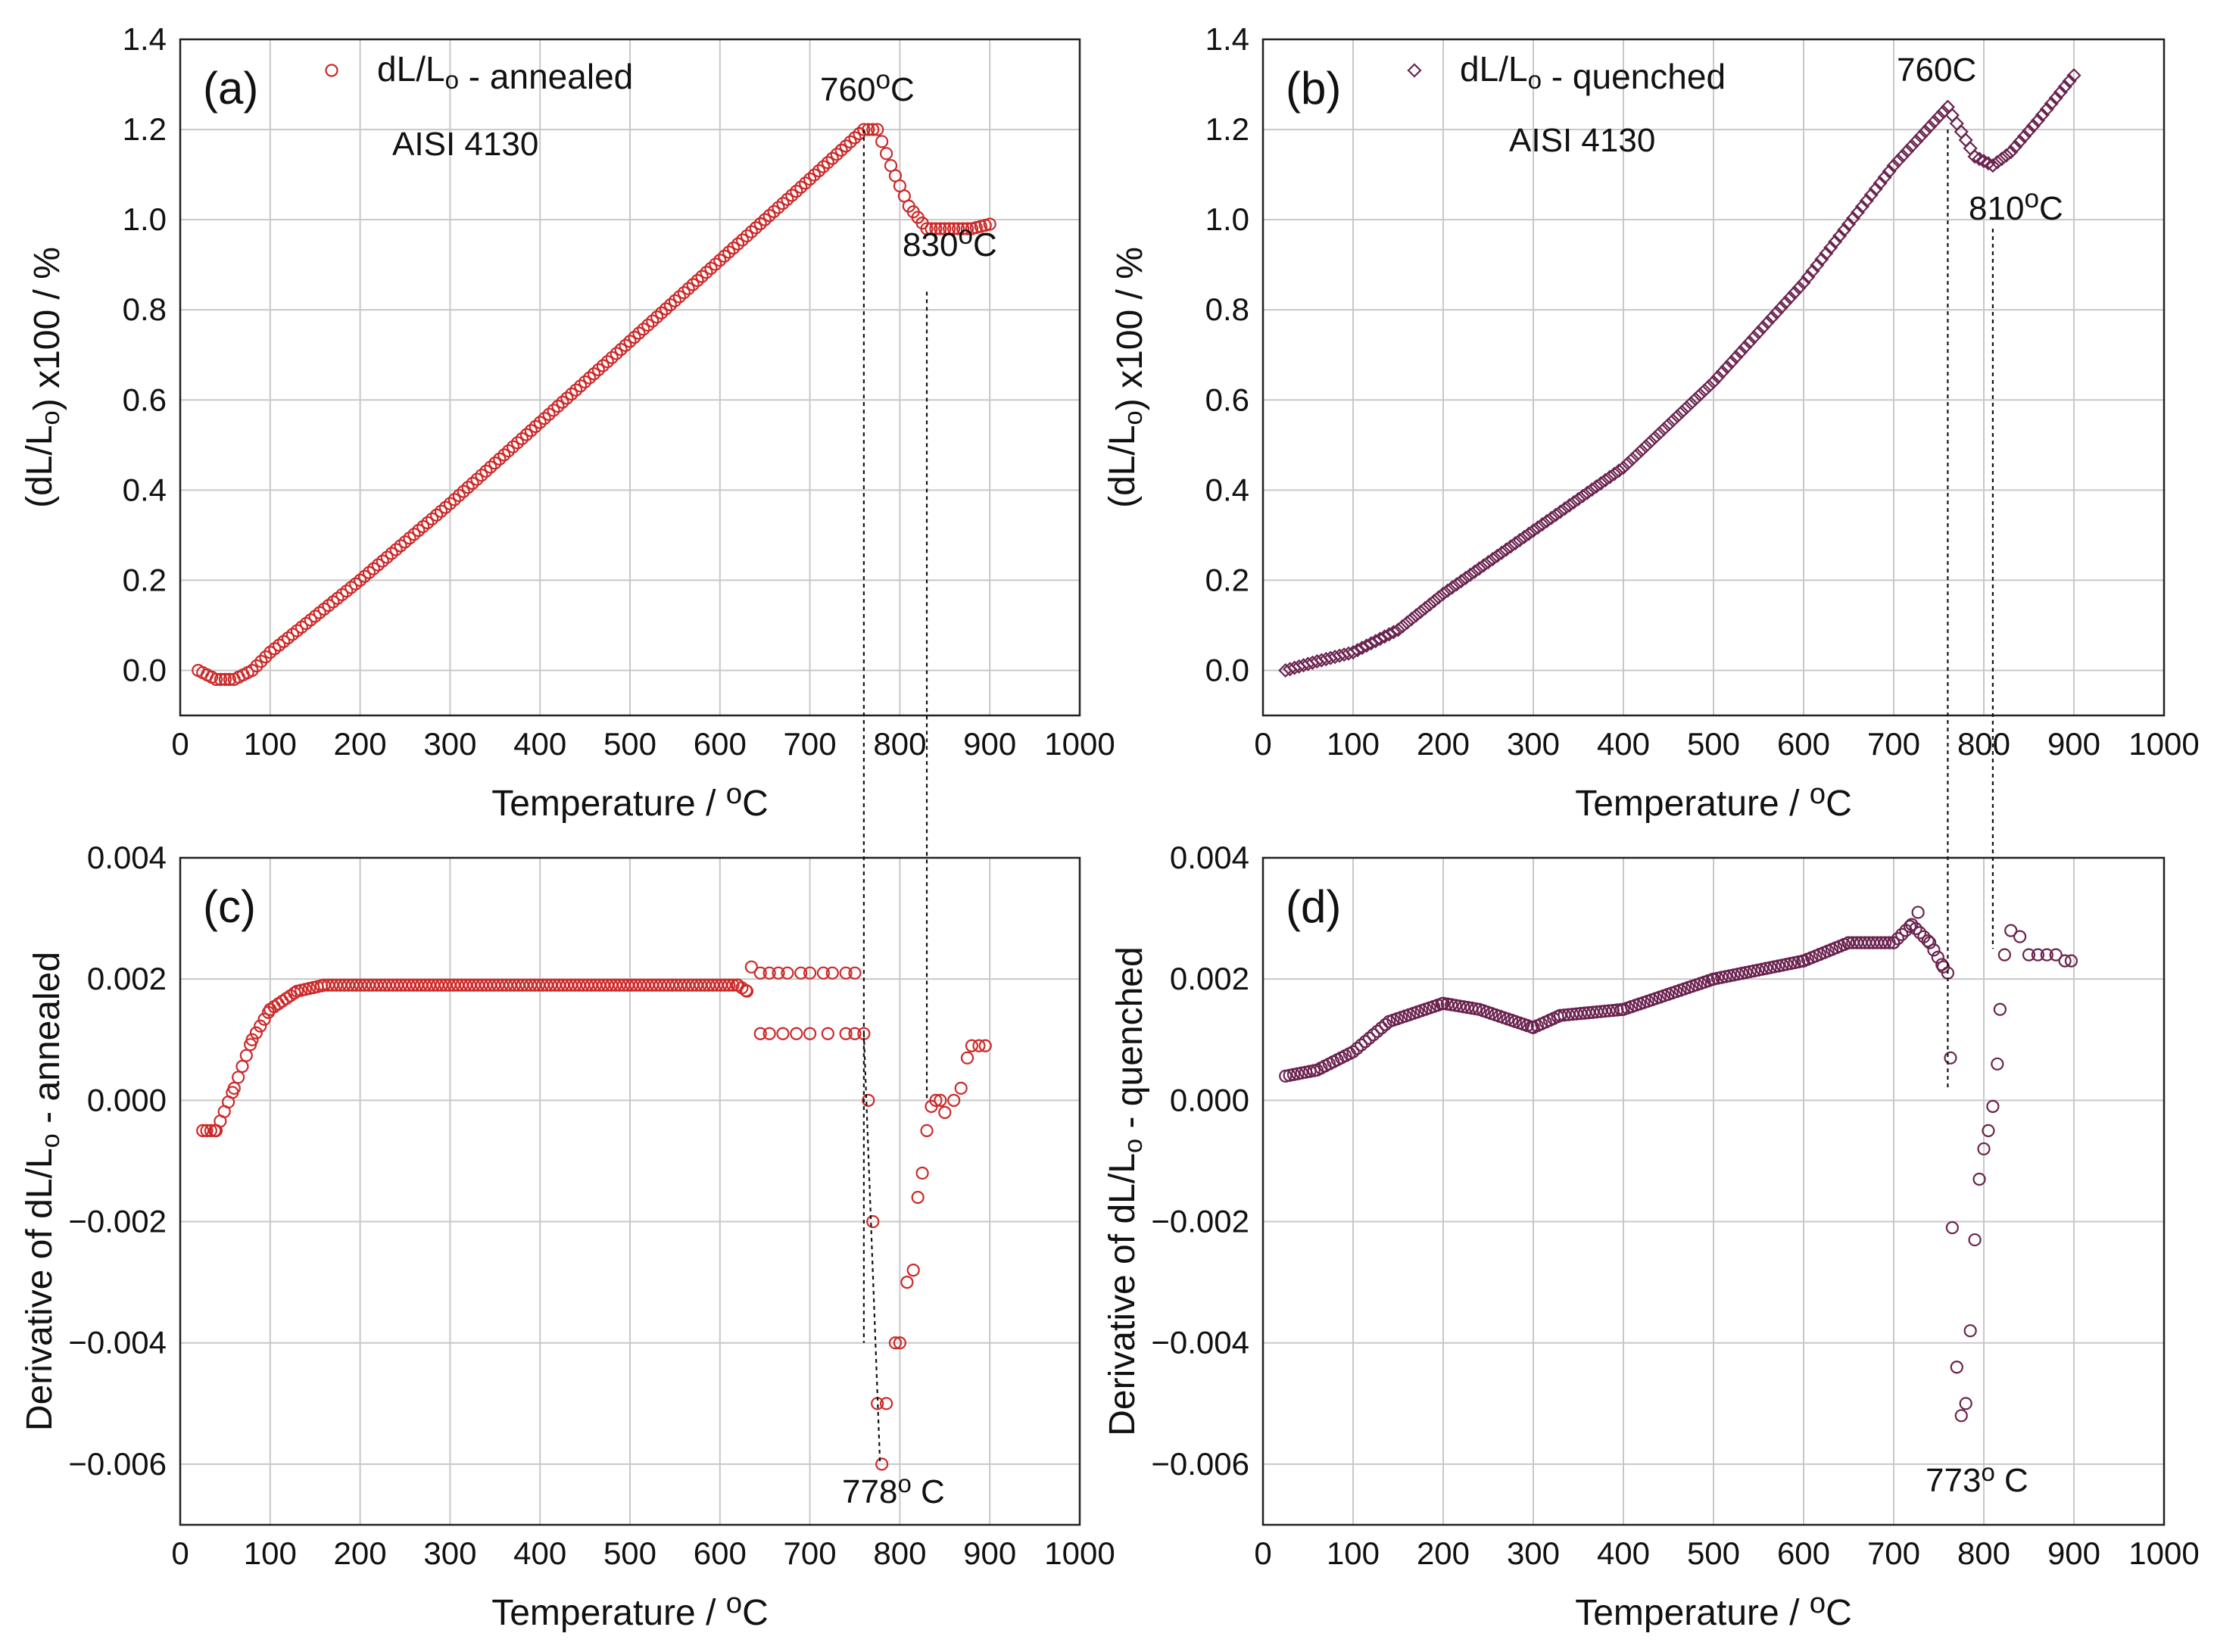 Image resolution: width=2214 pixels, height=1652 pixels. Describe the element at coordinates (1679, 1164) in the screenshot. I see `data-series-d` at that location.